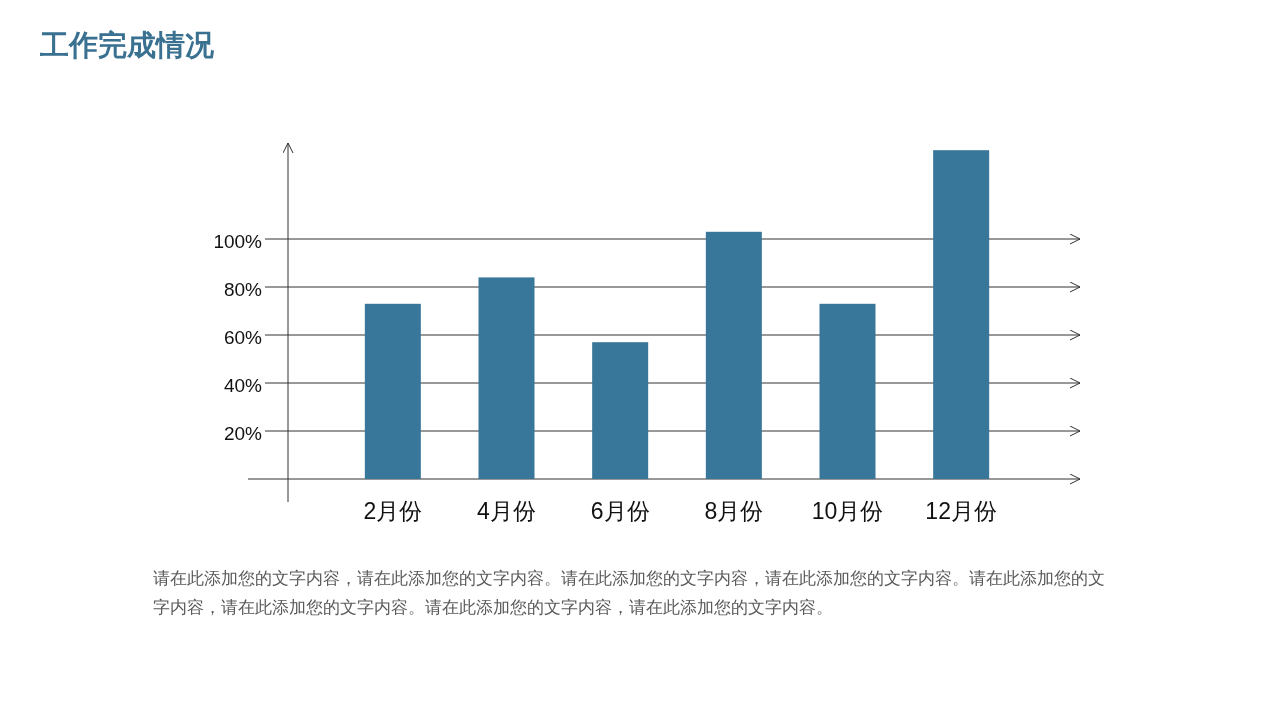 The width and height of the screenshot is (1280, 720). What do you see at coordinates (847, 511) in the screenshot?
I see `x-tick-label: 10月份` at bounding box center [847, 511].